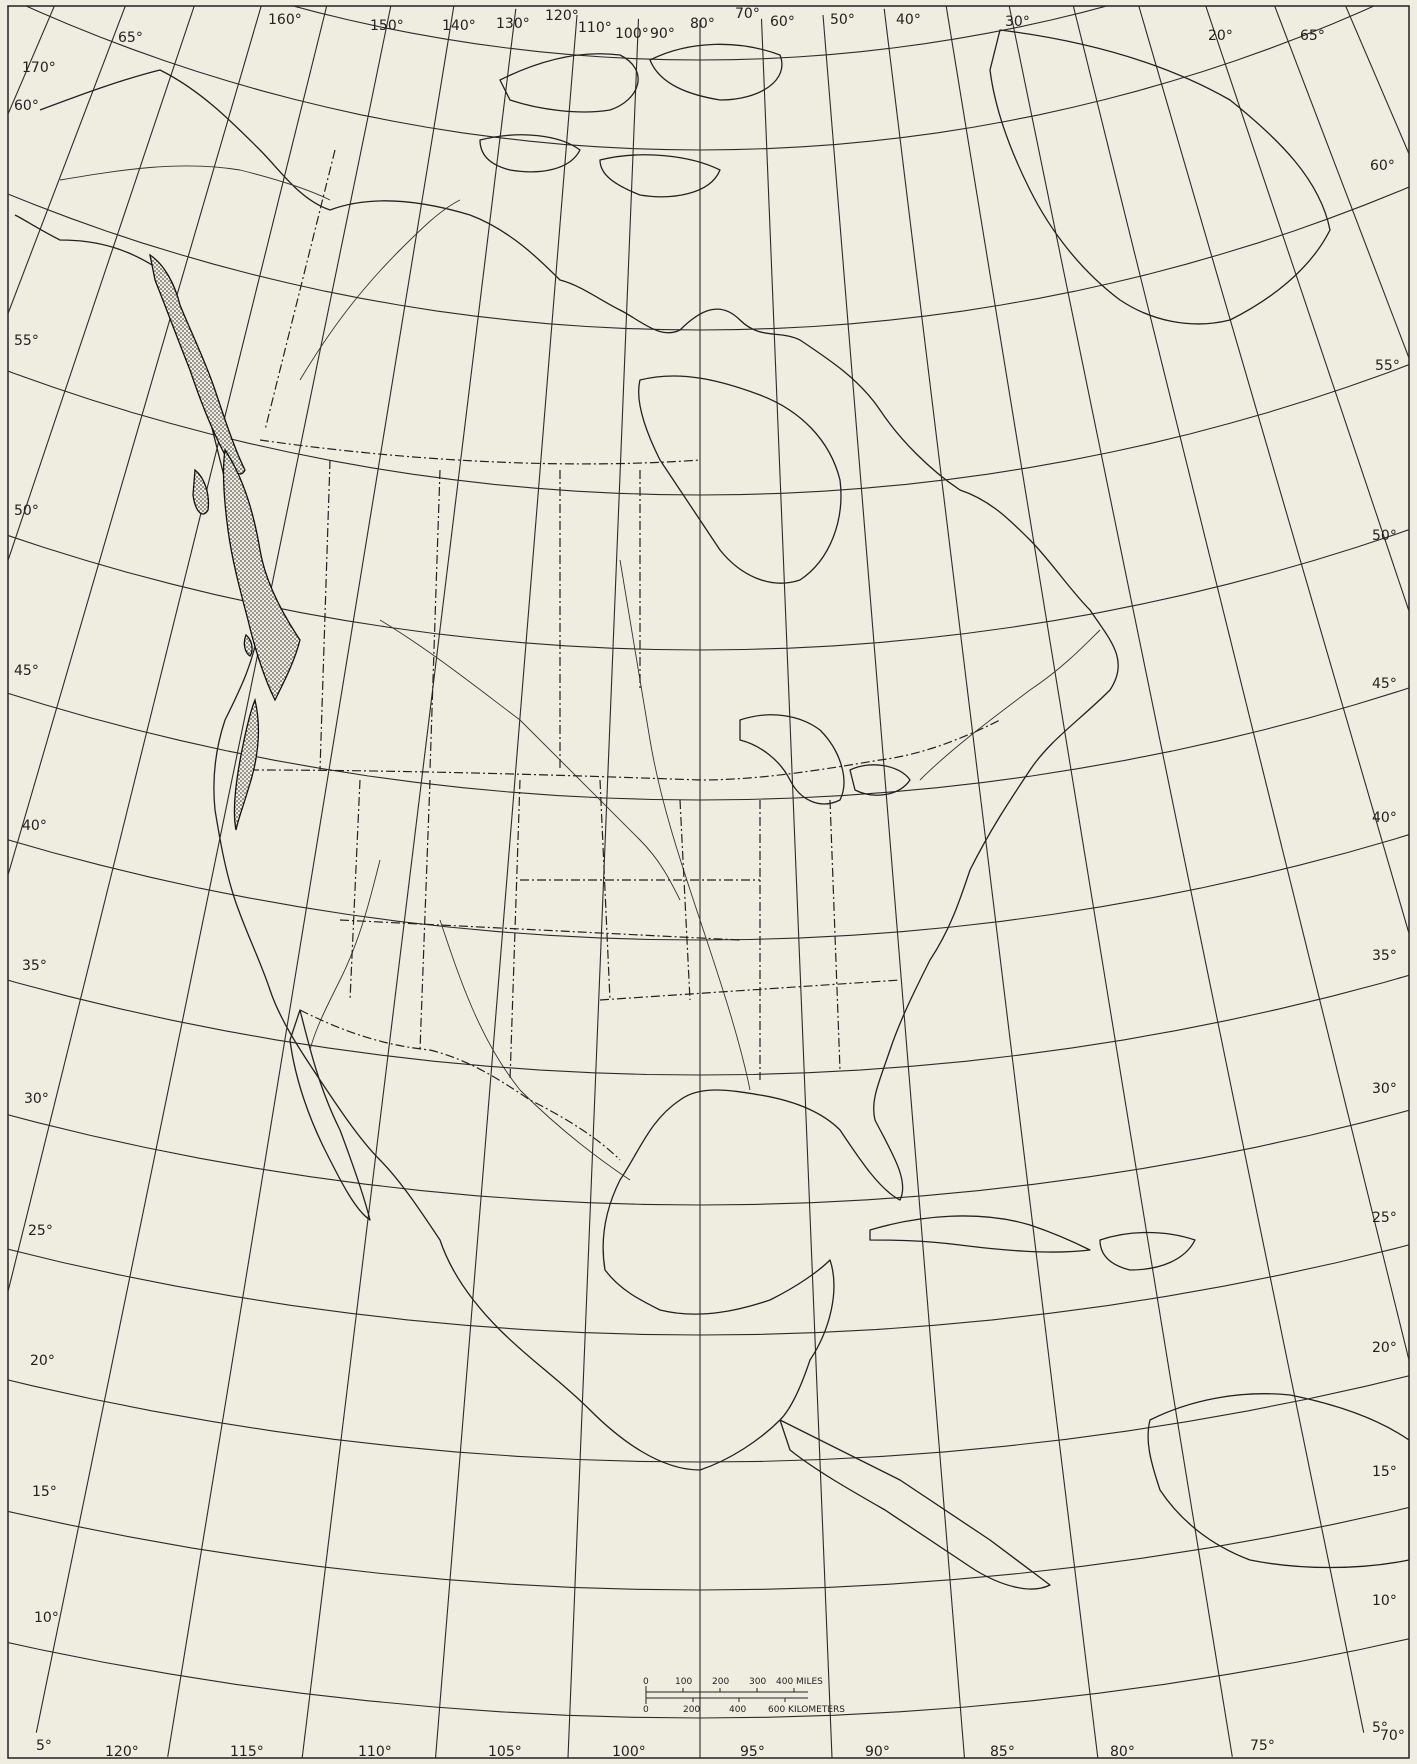 The image size is (1417, 1764). I want to click on rio-grande, so click(535, 1050).